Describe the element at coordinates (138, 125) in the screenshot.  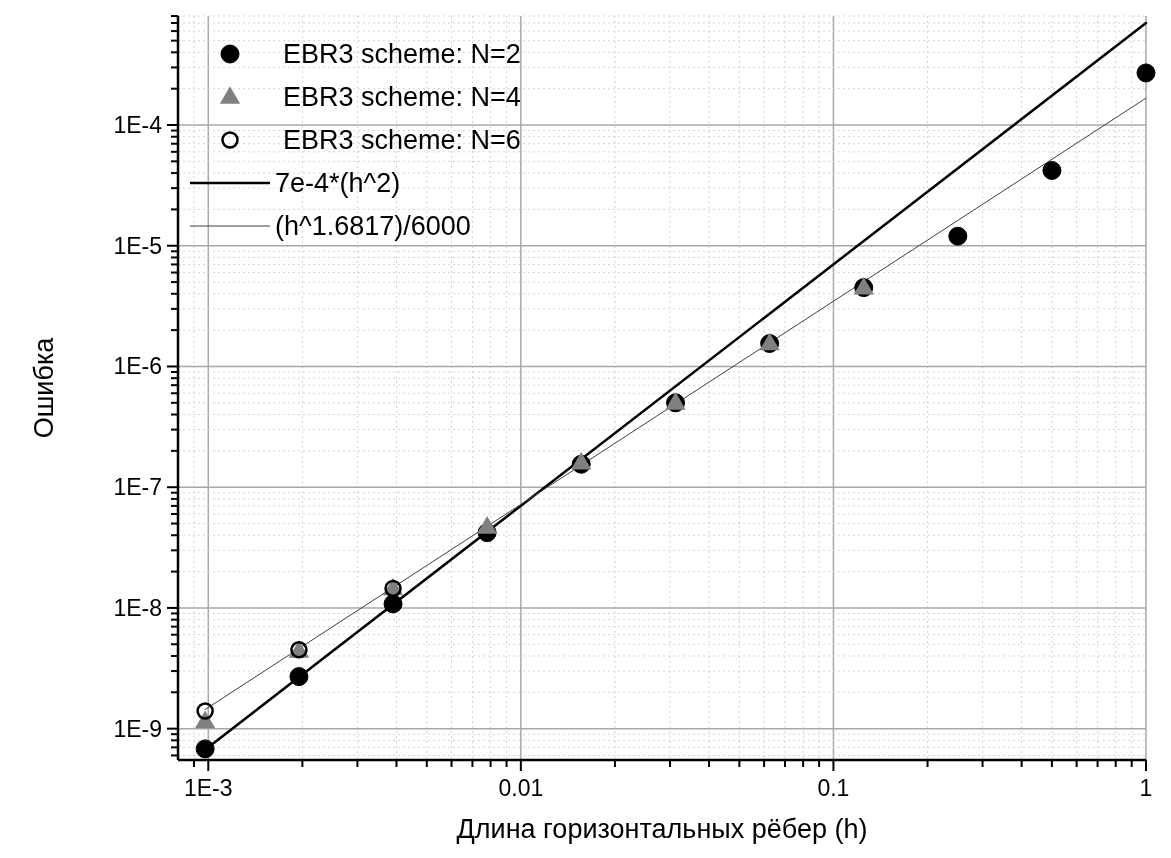
I see `y-tick-label: 1E-4` at that location.